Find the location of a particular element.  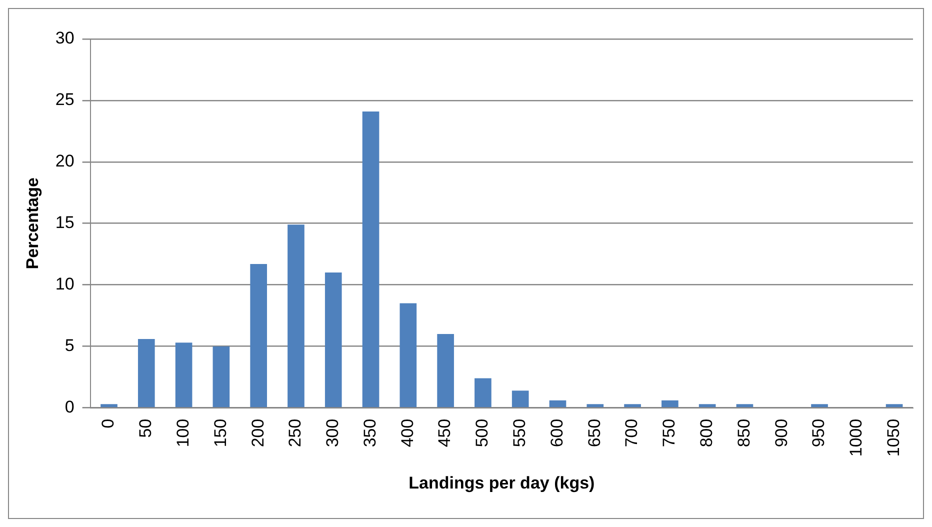

x-tick-label: 550 is located at coordinates (520, 433).